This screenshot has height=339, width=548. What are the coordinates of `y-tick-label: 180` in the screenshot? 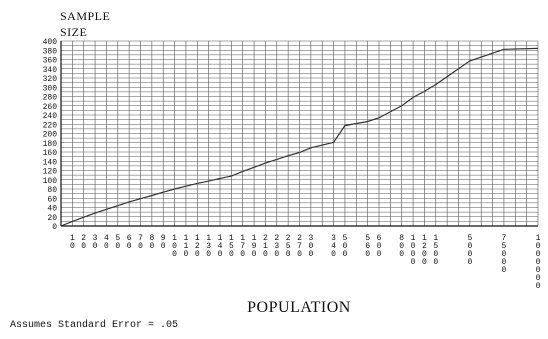 It's located at (50, 144).